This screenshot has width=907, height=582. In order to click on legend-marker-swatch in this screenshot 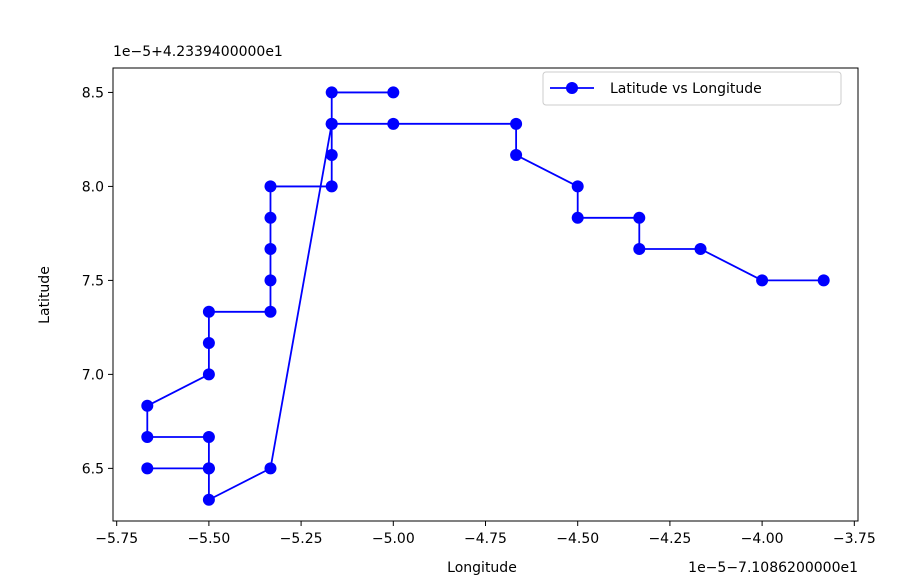, I will do `click(572, 88)`.